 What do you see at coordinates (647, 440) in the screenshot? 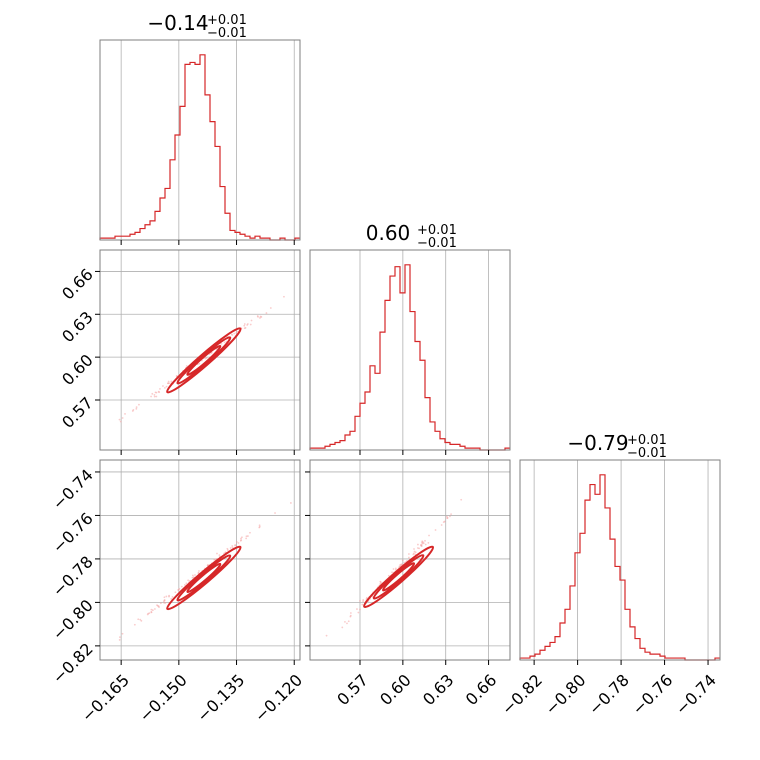
I see `title-plus-param-2: +0.01` at bounding box center [647, 440].